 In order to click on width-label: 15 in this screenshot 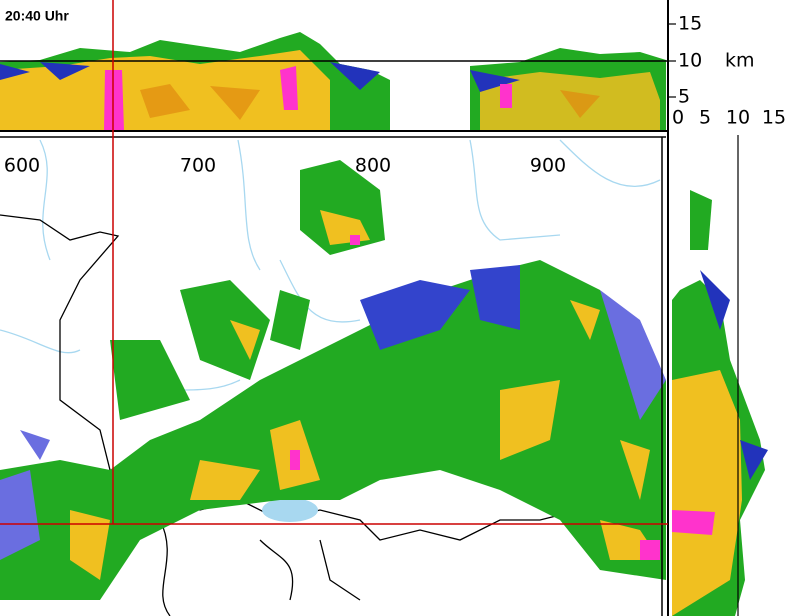, I will do `click(774, 118)`.